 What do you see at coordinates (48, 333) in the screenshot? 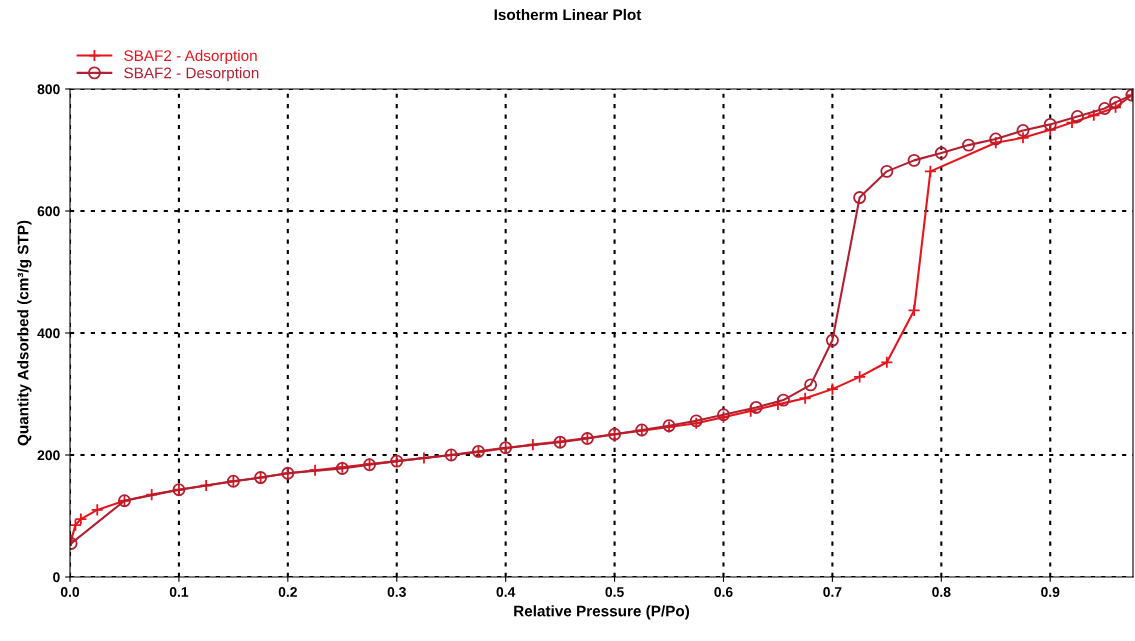
I see `y-tick-label: 400` at bounding box center [48, 333].